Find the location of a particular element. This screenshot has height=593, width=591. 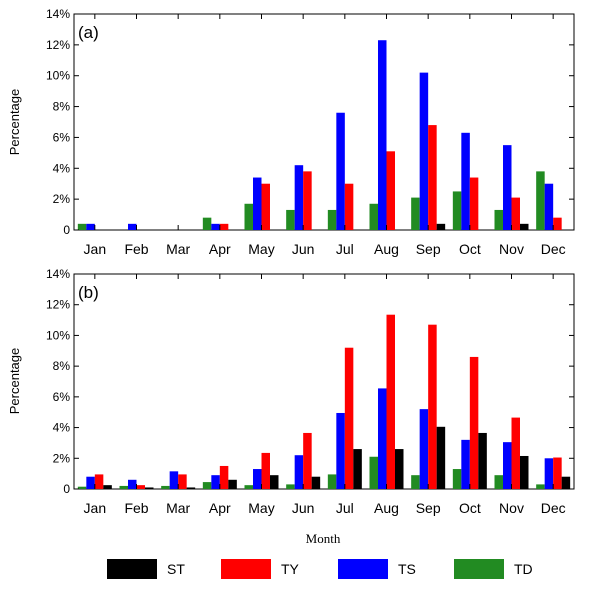

legend-swatch-ty is located at coordinates (246, 569).